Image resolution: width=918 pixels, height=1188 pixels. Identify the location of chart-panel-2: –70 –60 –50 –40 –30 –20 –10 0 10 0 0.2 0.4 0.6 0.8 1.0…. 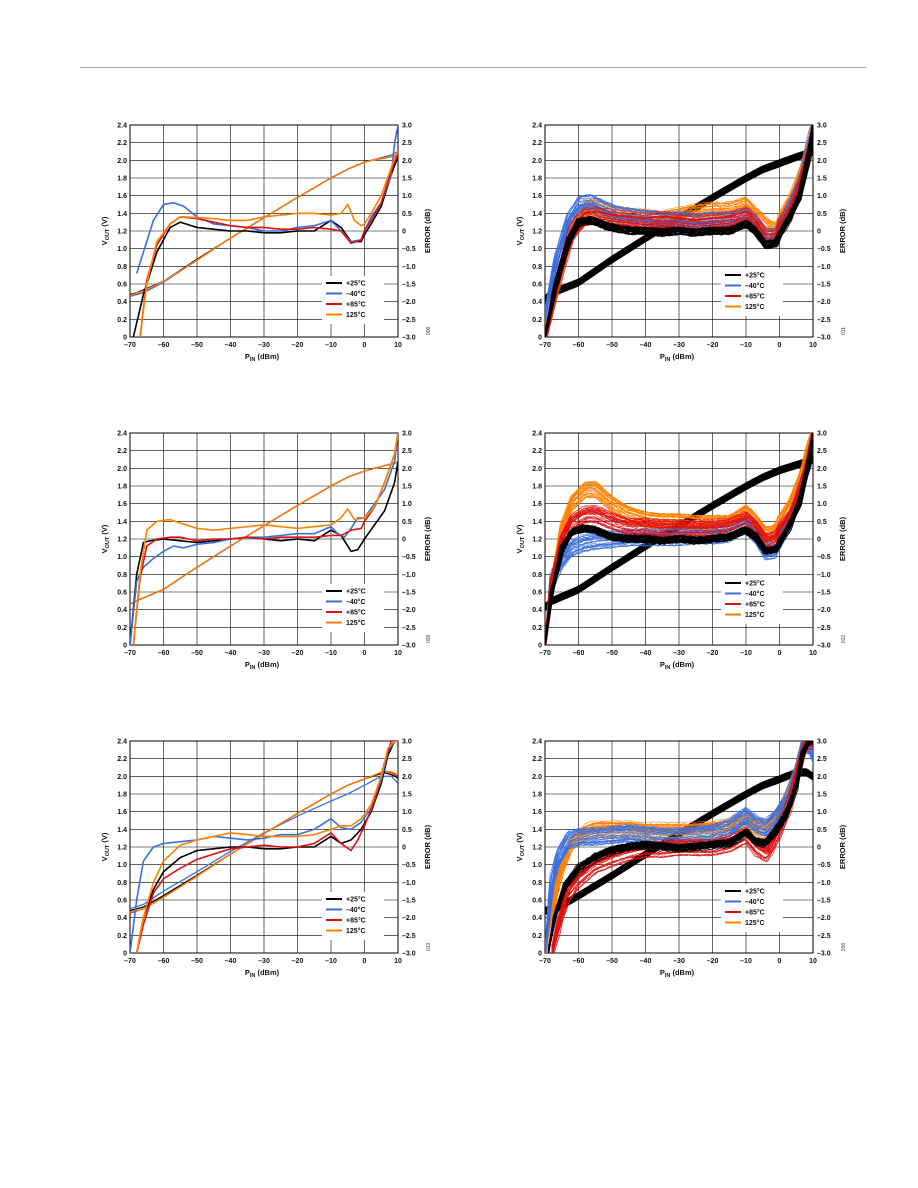
(673, 235).